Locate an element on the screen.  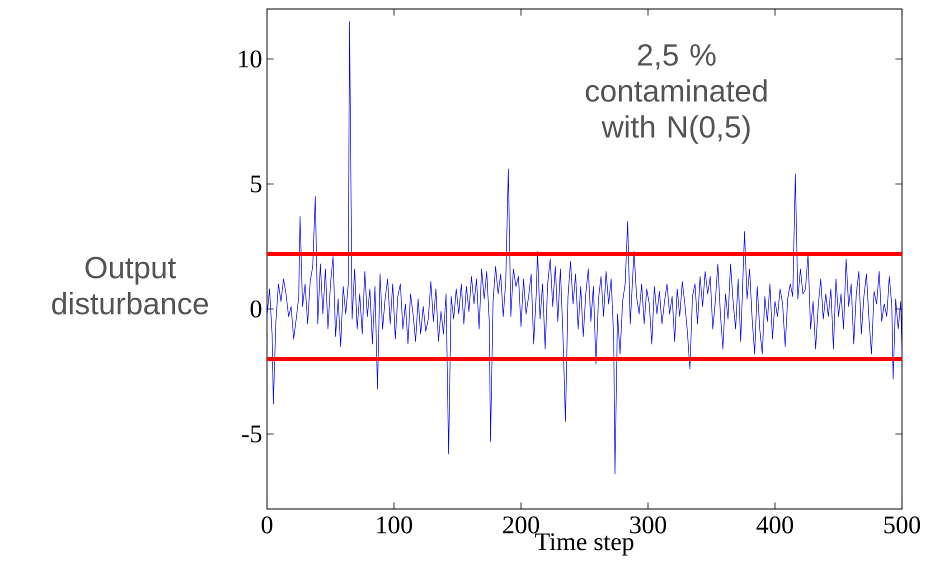
x-tick-label: 200 is located at coordinates (521, 525).